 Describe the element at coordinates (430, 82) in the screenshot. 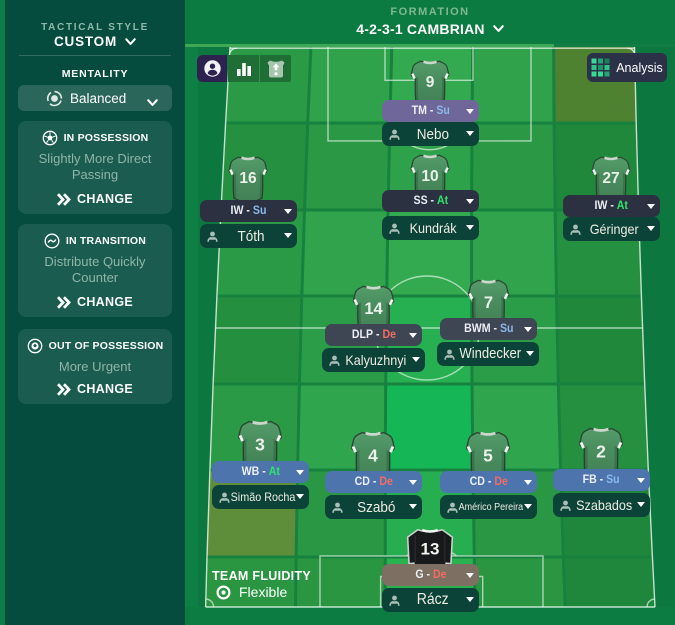

I see `svg-text: 9` at that location.